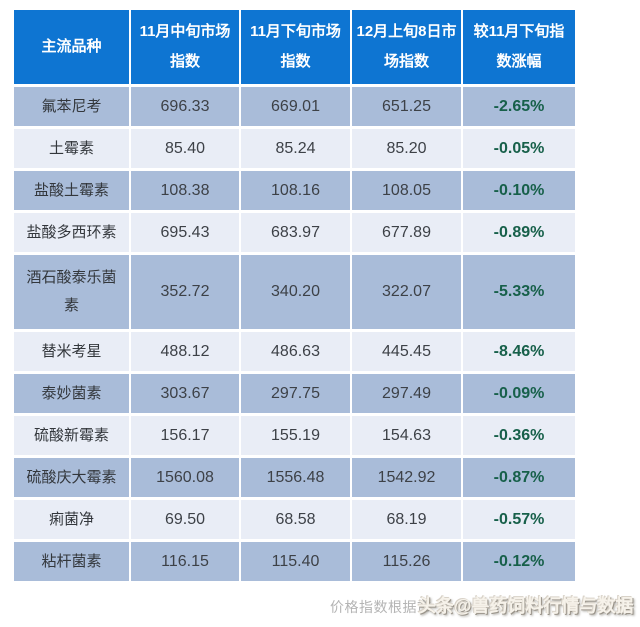 Image resolution: width=640 pixels, height=627 pixels. What do you see at coordinates (185, 106) in the screenshot?
I see `index-value-cell: 696.33` at bounding box center [185, 106].